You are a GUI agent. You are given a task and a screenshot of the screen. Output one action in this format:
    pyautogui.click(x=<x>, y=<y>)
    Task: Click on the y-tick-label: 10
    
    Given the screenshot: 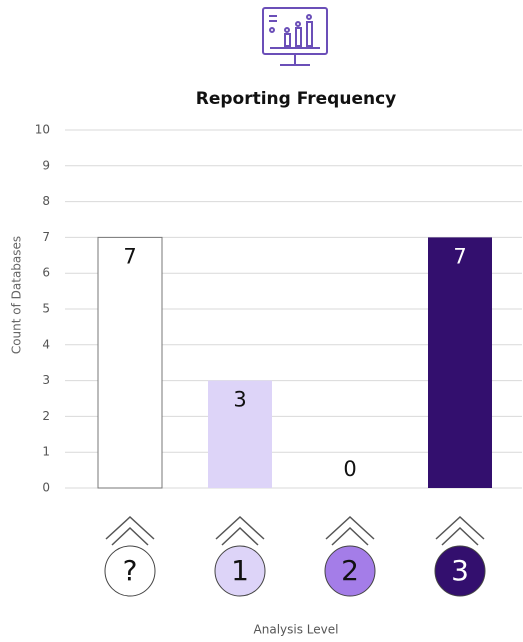 What is the action you would take?
    pyautogui.click(x=42, y=130)
    